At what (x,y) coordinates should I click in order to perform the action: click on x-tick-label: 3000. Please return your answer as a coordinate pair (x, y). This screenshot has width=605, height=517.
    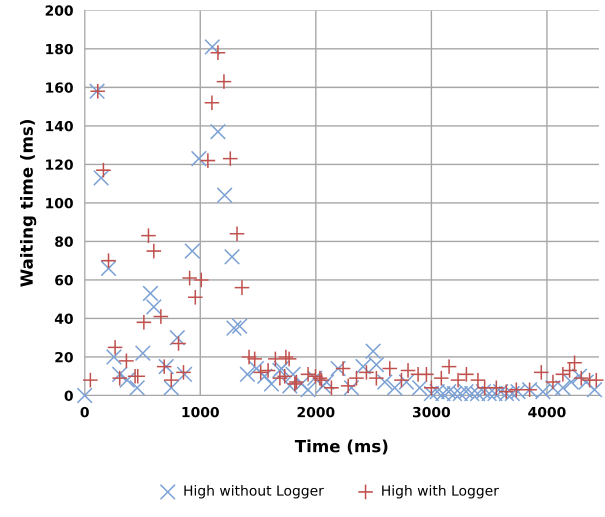
    Looking at the image, I should click on (431, 412).